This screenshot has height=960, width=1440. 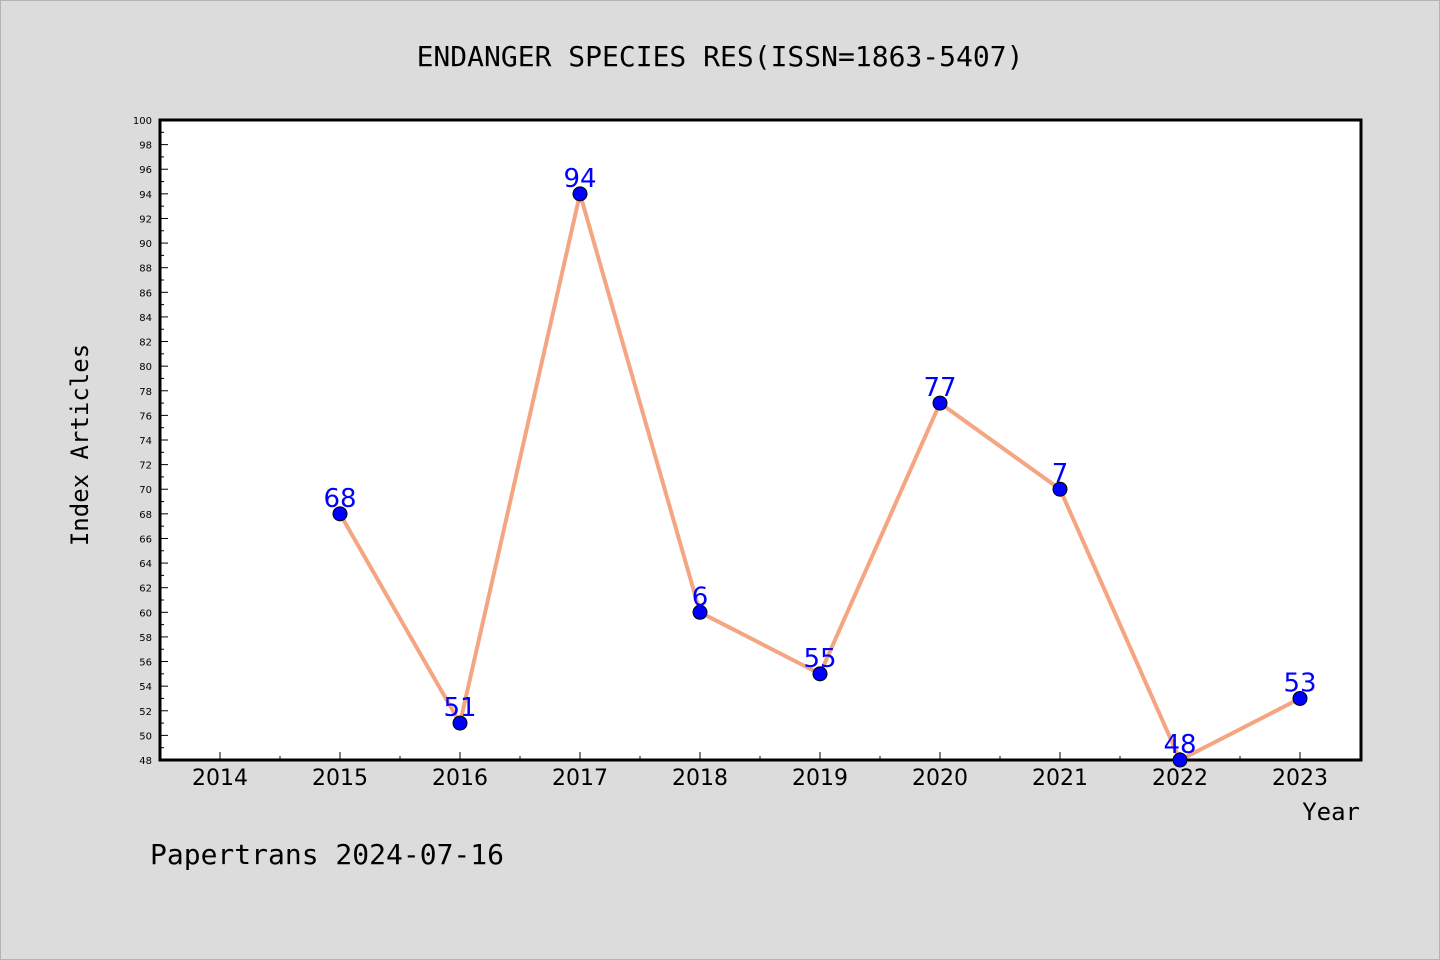 What do you see at coordinates (145, 490) in the screenshot?
I see `y-tick-label: 70` at bounding box center [145, 490].